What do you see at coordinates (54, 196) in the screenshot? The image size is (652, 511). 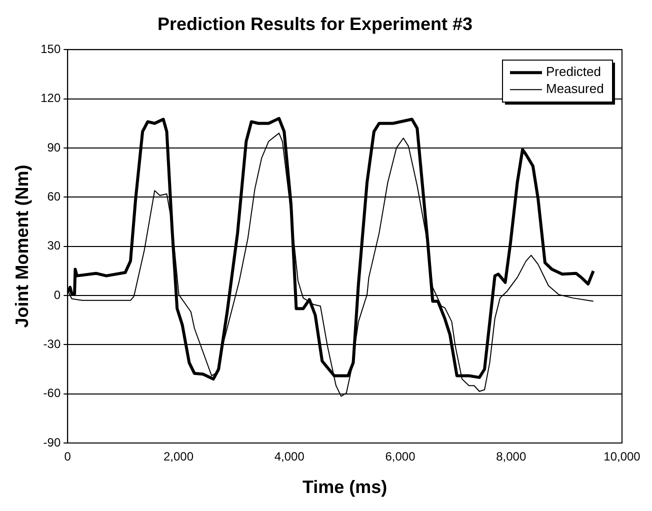 I see `y-tick-label: 60` at bounding box center [54, 196].